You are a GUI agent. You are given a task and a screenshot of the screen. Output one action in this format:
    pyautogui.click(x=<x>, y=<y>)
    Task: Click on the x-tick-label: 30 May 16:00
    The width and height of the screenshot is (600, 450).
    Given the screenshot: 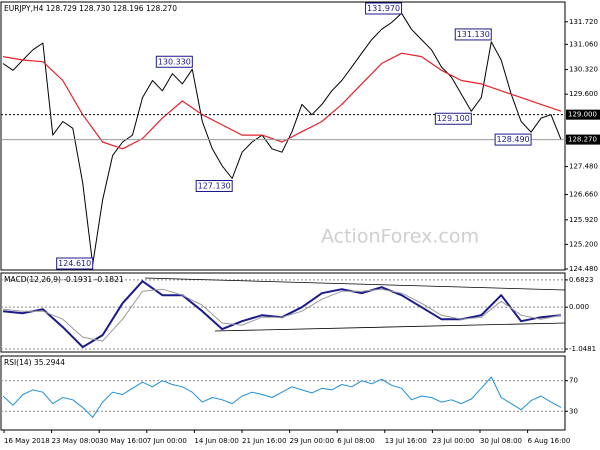 What is the action you would take?
    pyautogui.click(x=123, y=441)
    